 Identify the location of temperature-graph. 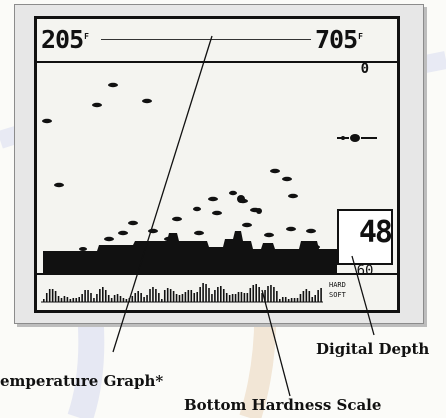
(206, 40).